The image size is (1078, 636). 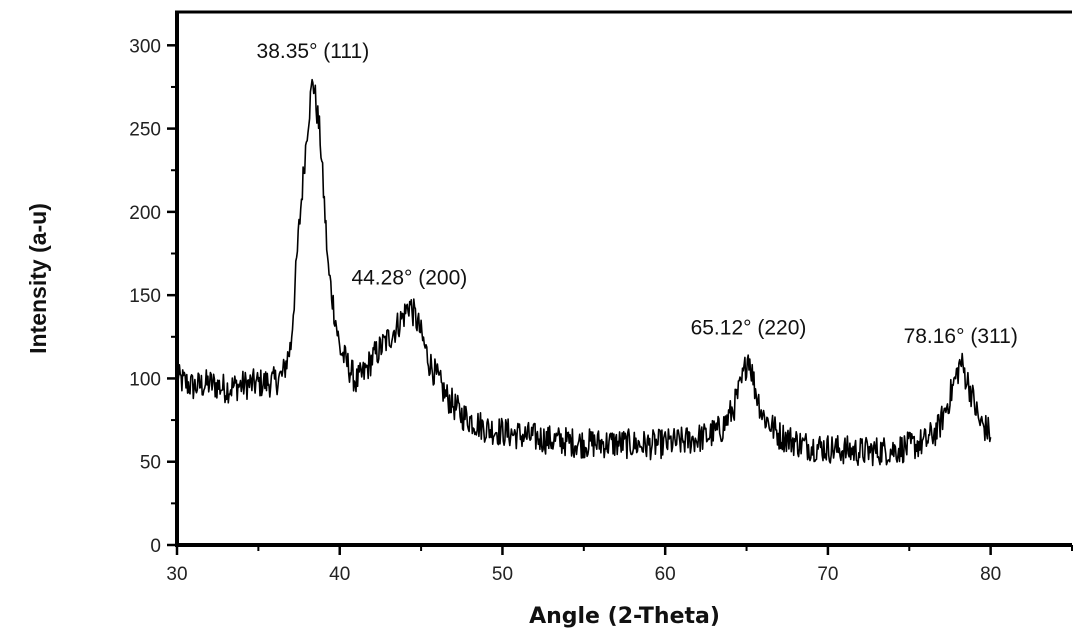 What do you see at coordinates (619, 565) in the screenshot?
I see `x-axis-ticks: 30 40 50 60 70 80` at bounding box center [619, 565].